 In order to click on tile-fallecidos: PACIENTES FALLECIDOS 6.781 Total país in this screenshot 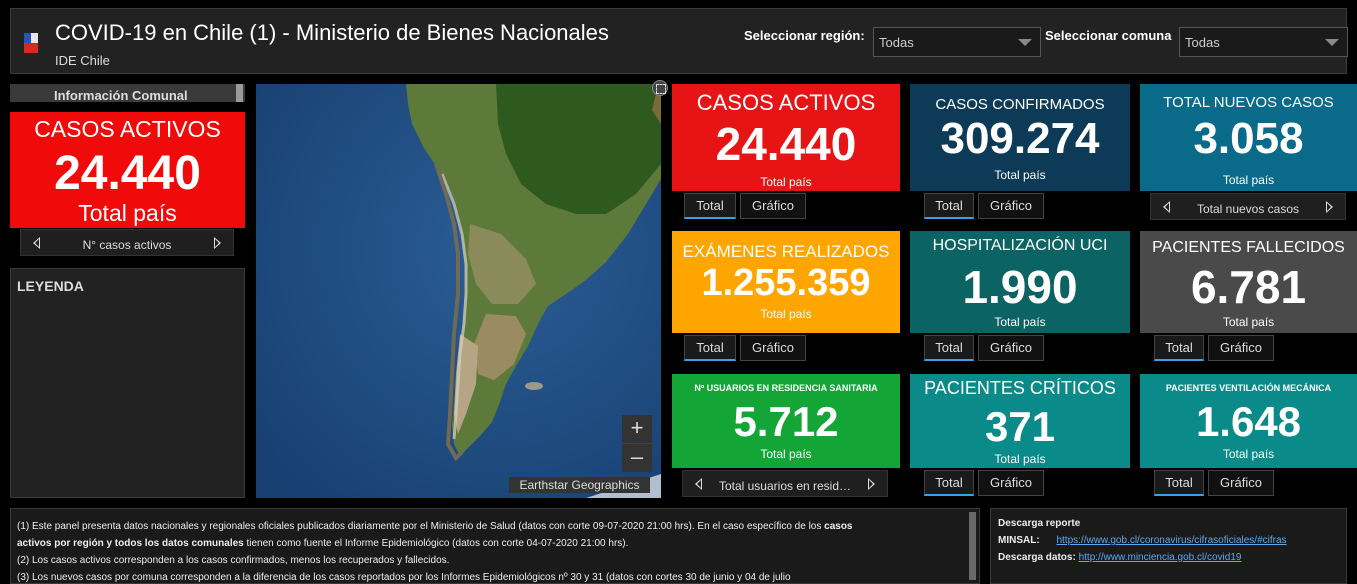, I will do `click(1248, 282)`.